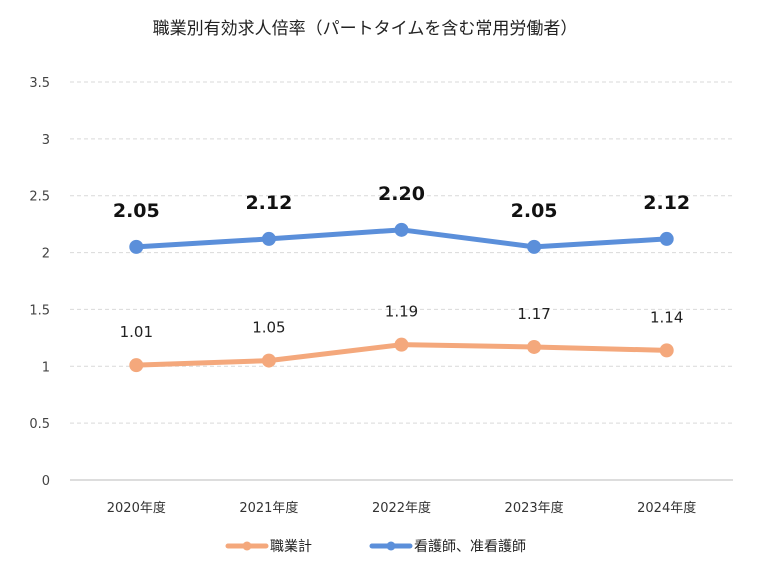 This screenshot has width=771, height=561. Describe the element at coordinates (533, 314) in the screenshot. I see `data-label: 1.17` at that location.